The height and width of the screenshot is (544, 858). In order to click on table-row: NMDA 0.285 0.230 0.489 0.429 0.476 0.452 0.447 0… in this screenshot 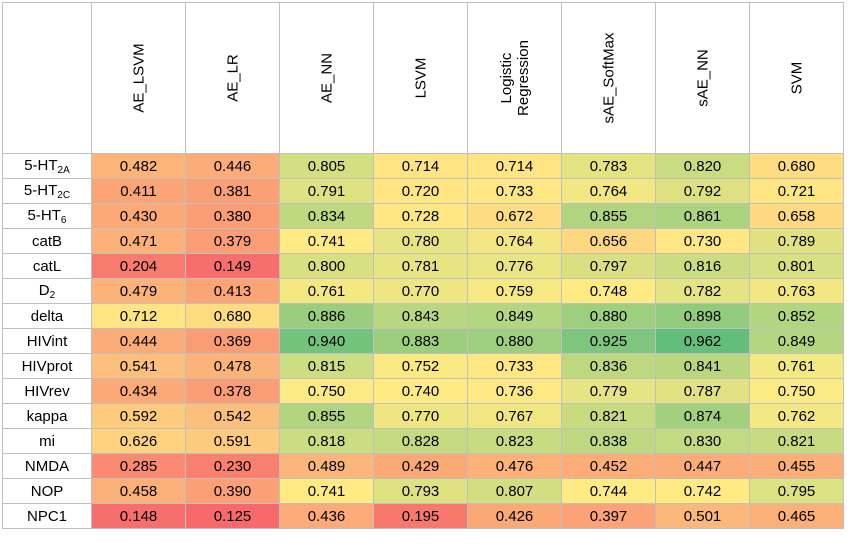, I will do `click(423, 466)`.